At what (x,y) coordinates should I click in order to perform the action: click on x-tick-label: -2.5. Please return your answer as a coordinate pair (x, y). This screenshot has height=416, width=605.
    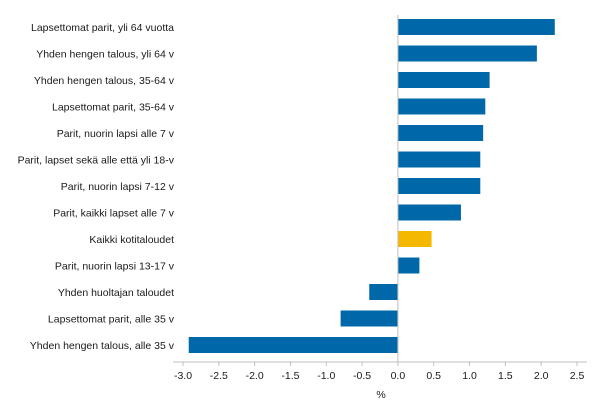
    Looking at the image, I should click on (219, 376).